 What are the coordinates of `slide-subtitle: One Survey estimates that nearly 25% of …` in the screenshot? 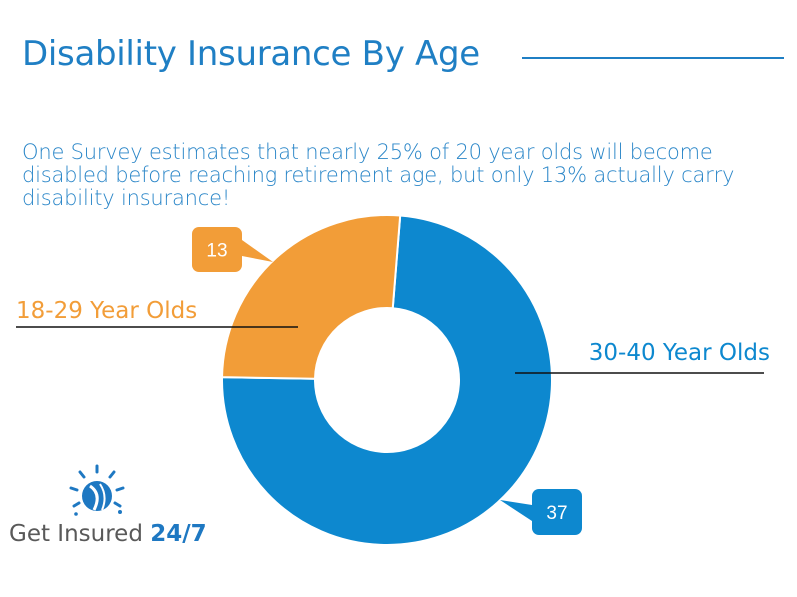 It's located at (378, 175).